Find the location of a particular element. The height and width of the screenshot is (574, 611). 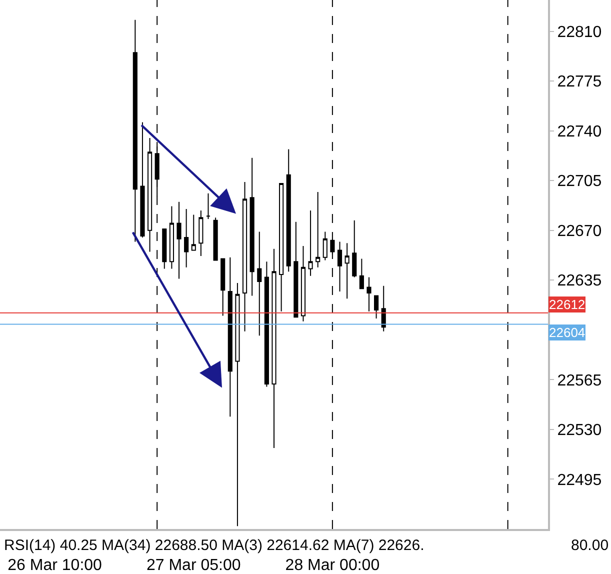

x-tick-label: 26 Mar 10:00 is located at coordinates (55, 565).